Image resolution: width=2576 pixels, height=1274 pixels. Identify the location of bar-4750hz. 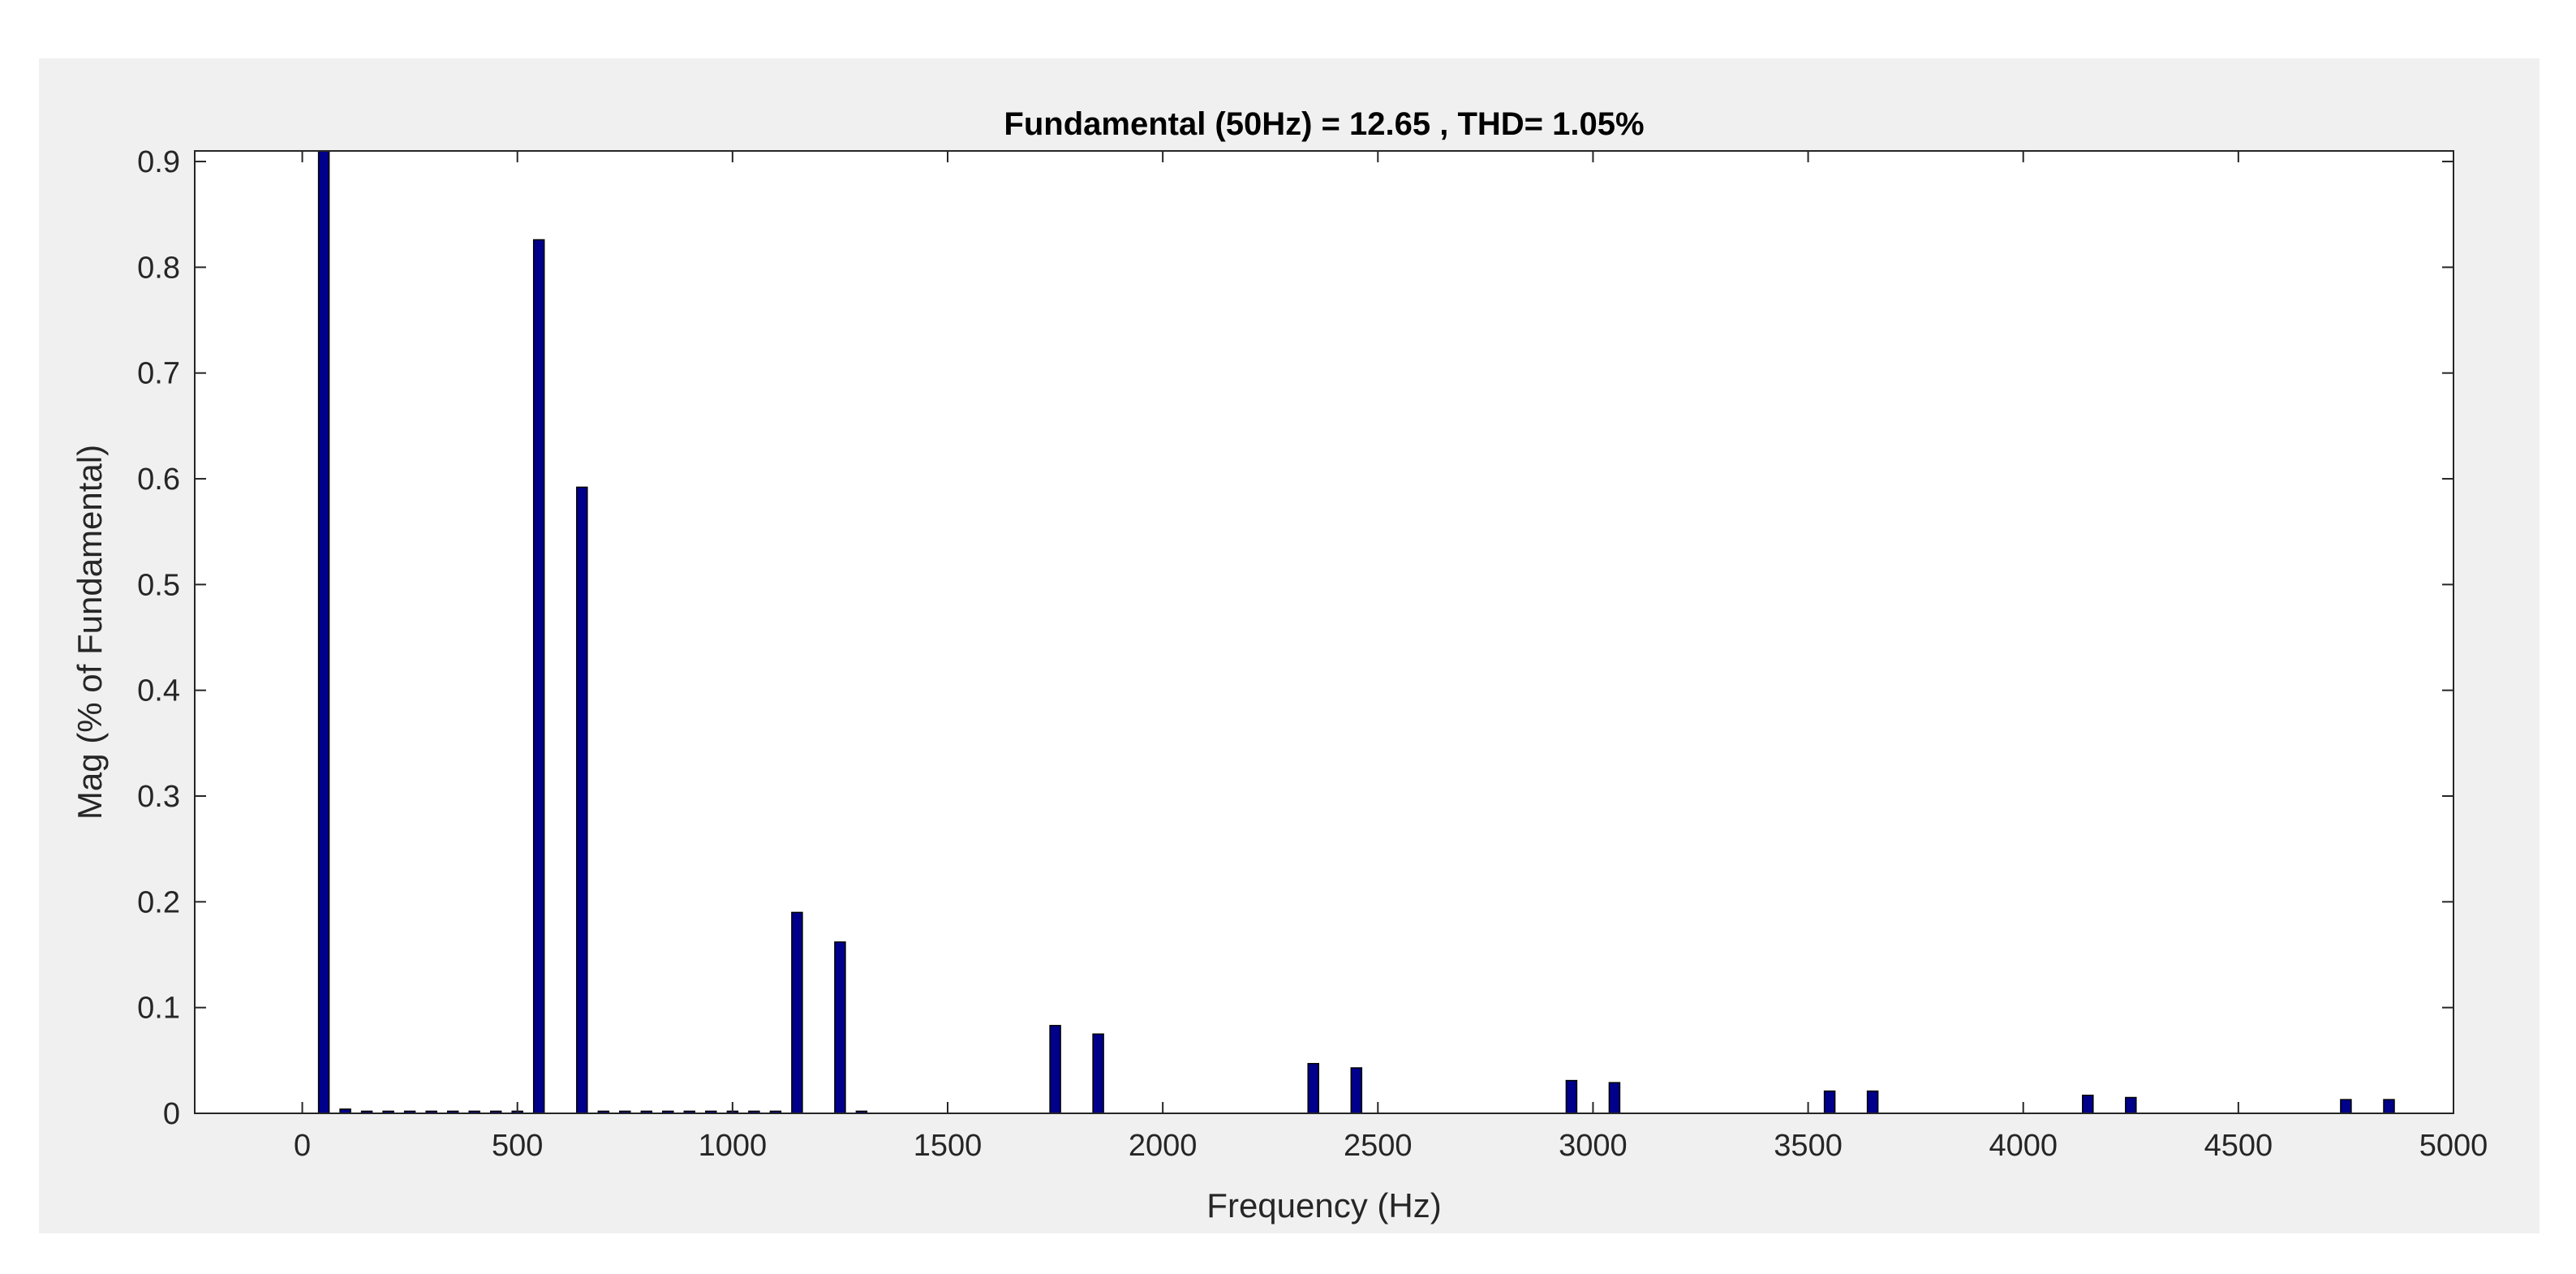
(2346, 1106).